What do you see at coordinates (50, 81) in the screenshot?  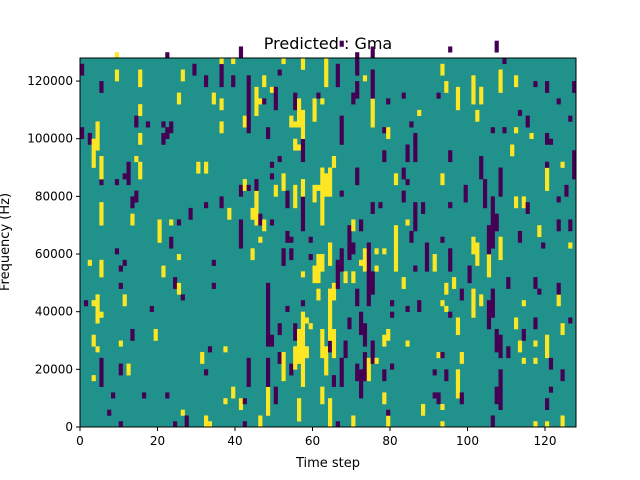 I see `y-tick-label: 120000` at bounding box center [50, 81].